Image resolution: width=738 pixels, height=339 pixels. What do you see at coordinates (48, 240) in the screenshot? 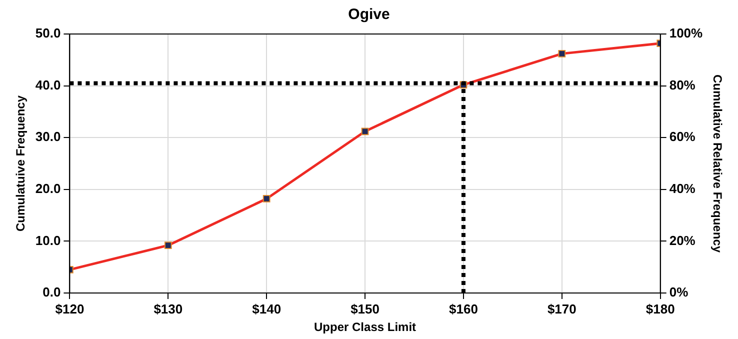
I see `y-tick-label: 10.0` at bounding box center [48, 240].